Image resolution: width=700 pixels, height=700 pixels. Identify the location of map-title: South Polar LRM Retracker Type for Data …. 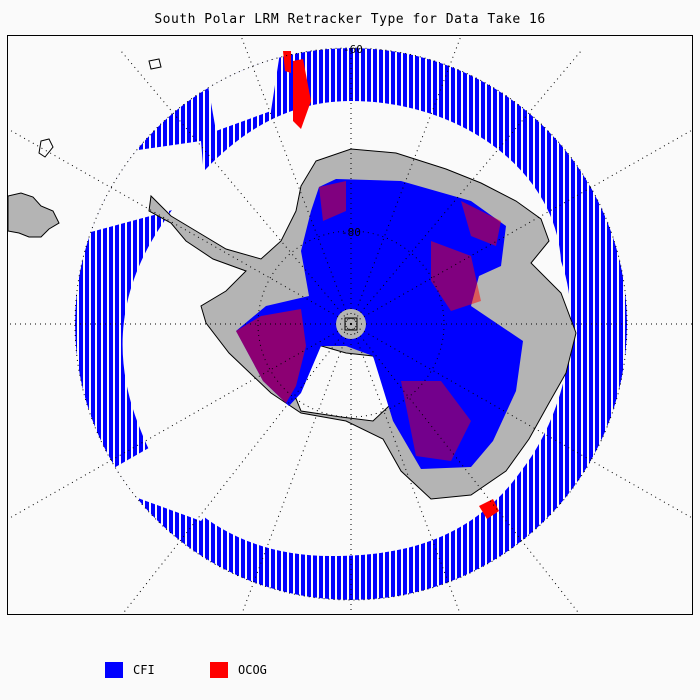
(350, 19).